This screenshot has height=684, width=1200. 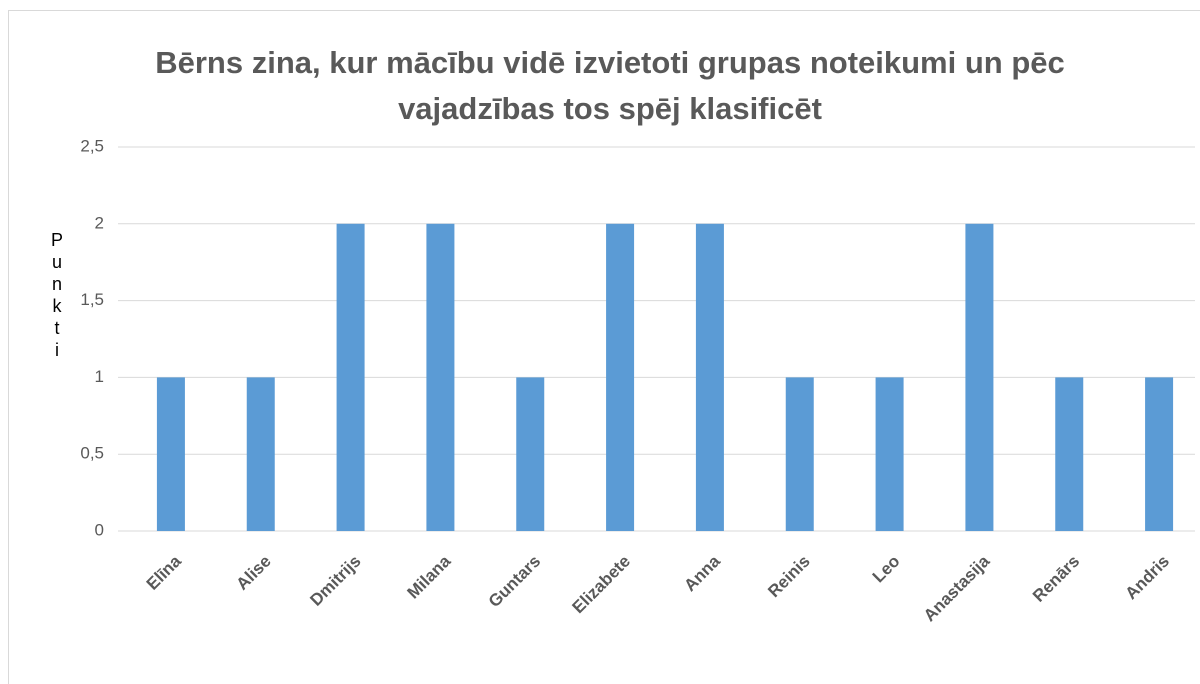 What do you see at coordinates (99, 529) in the screenshot?
I see `y-tick-label: 0` at bounding box center [99, 529].